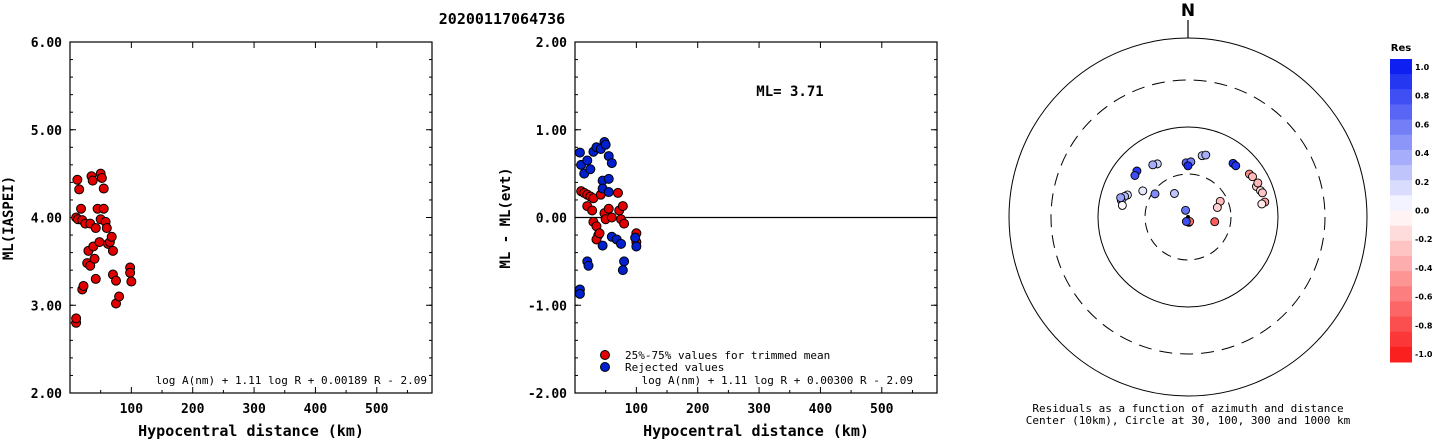 Image resolution: width=1437 pixels, height=441 pixels. Describe the element at coordinates (506, 217) in the screenshot. I see `residual-distance-ylabel: ML - ML(evt)` at that location.